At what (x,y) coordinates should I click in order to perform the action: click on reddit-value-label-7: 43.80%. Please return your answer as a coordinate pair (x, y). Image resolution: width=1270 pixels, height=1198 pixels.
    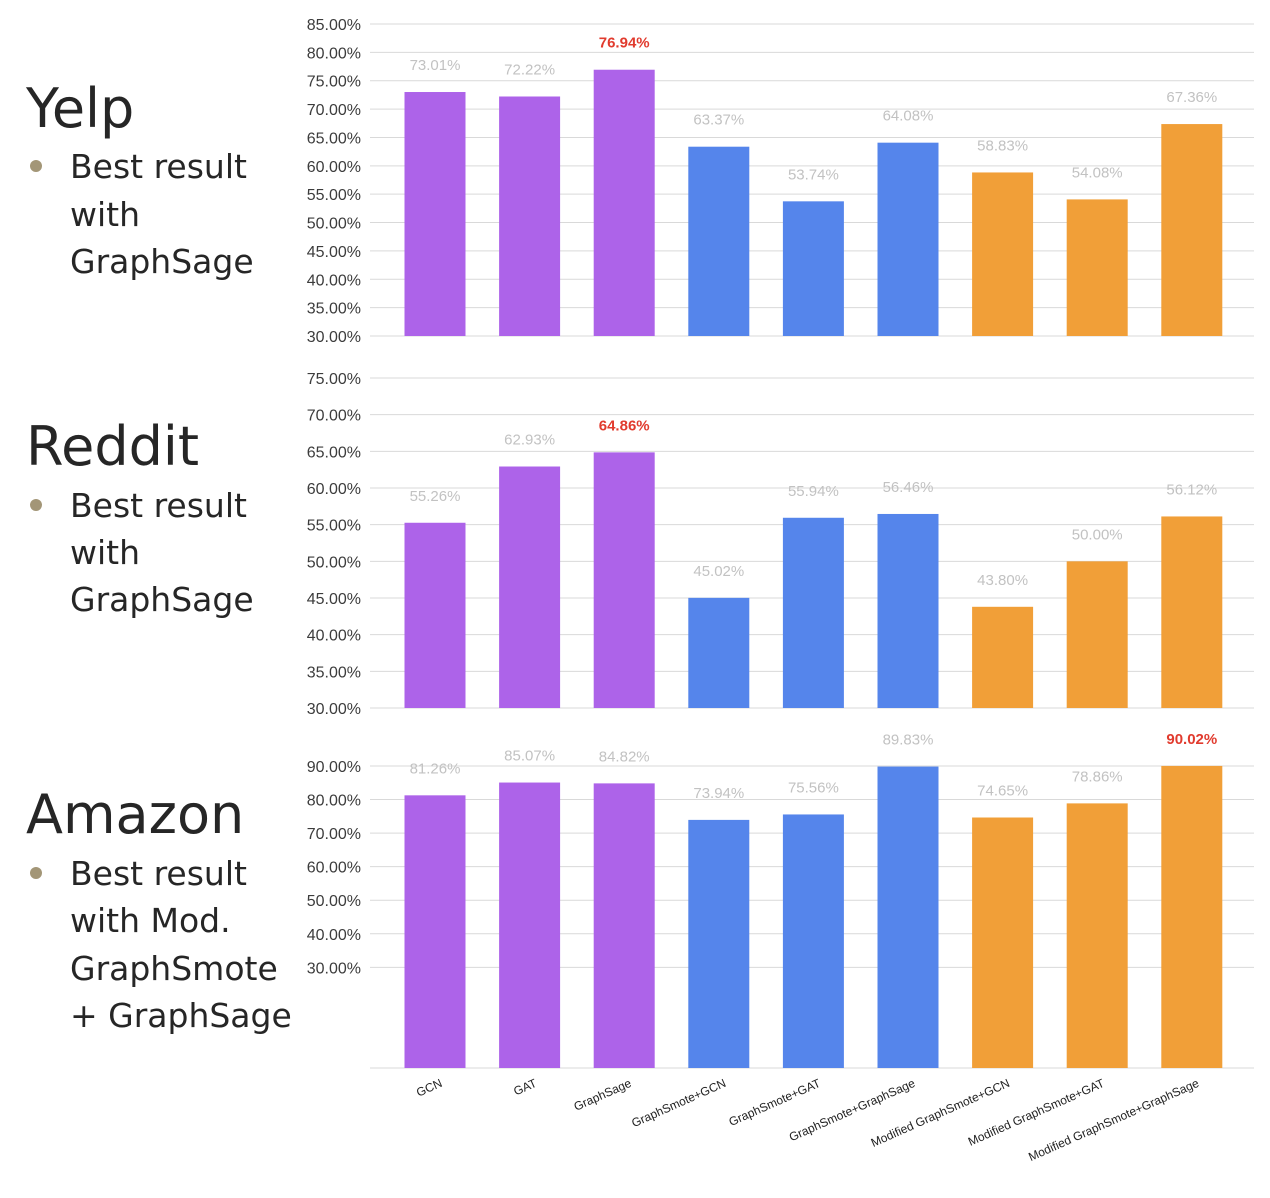
    Looking at the image, I should click on (1002, 580).